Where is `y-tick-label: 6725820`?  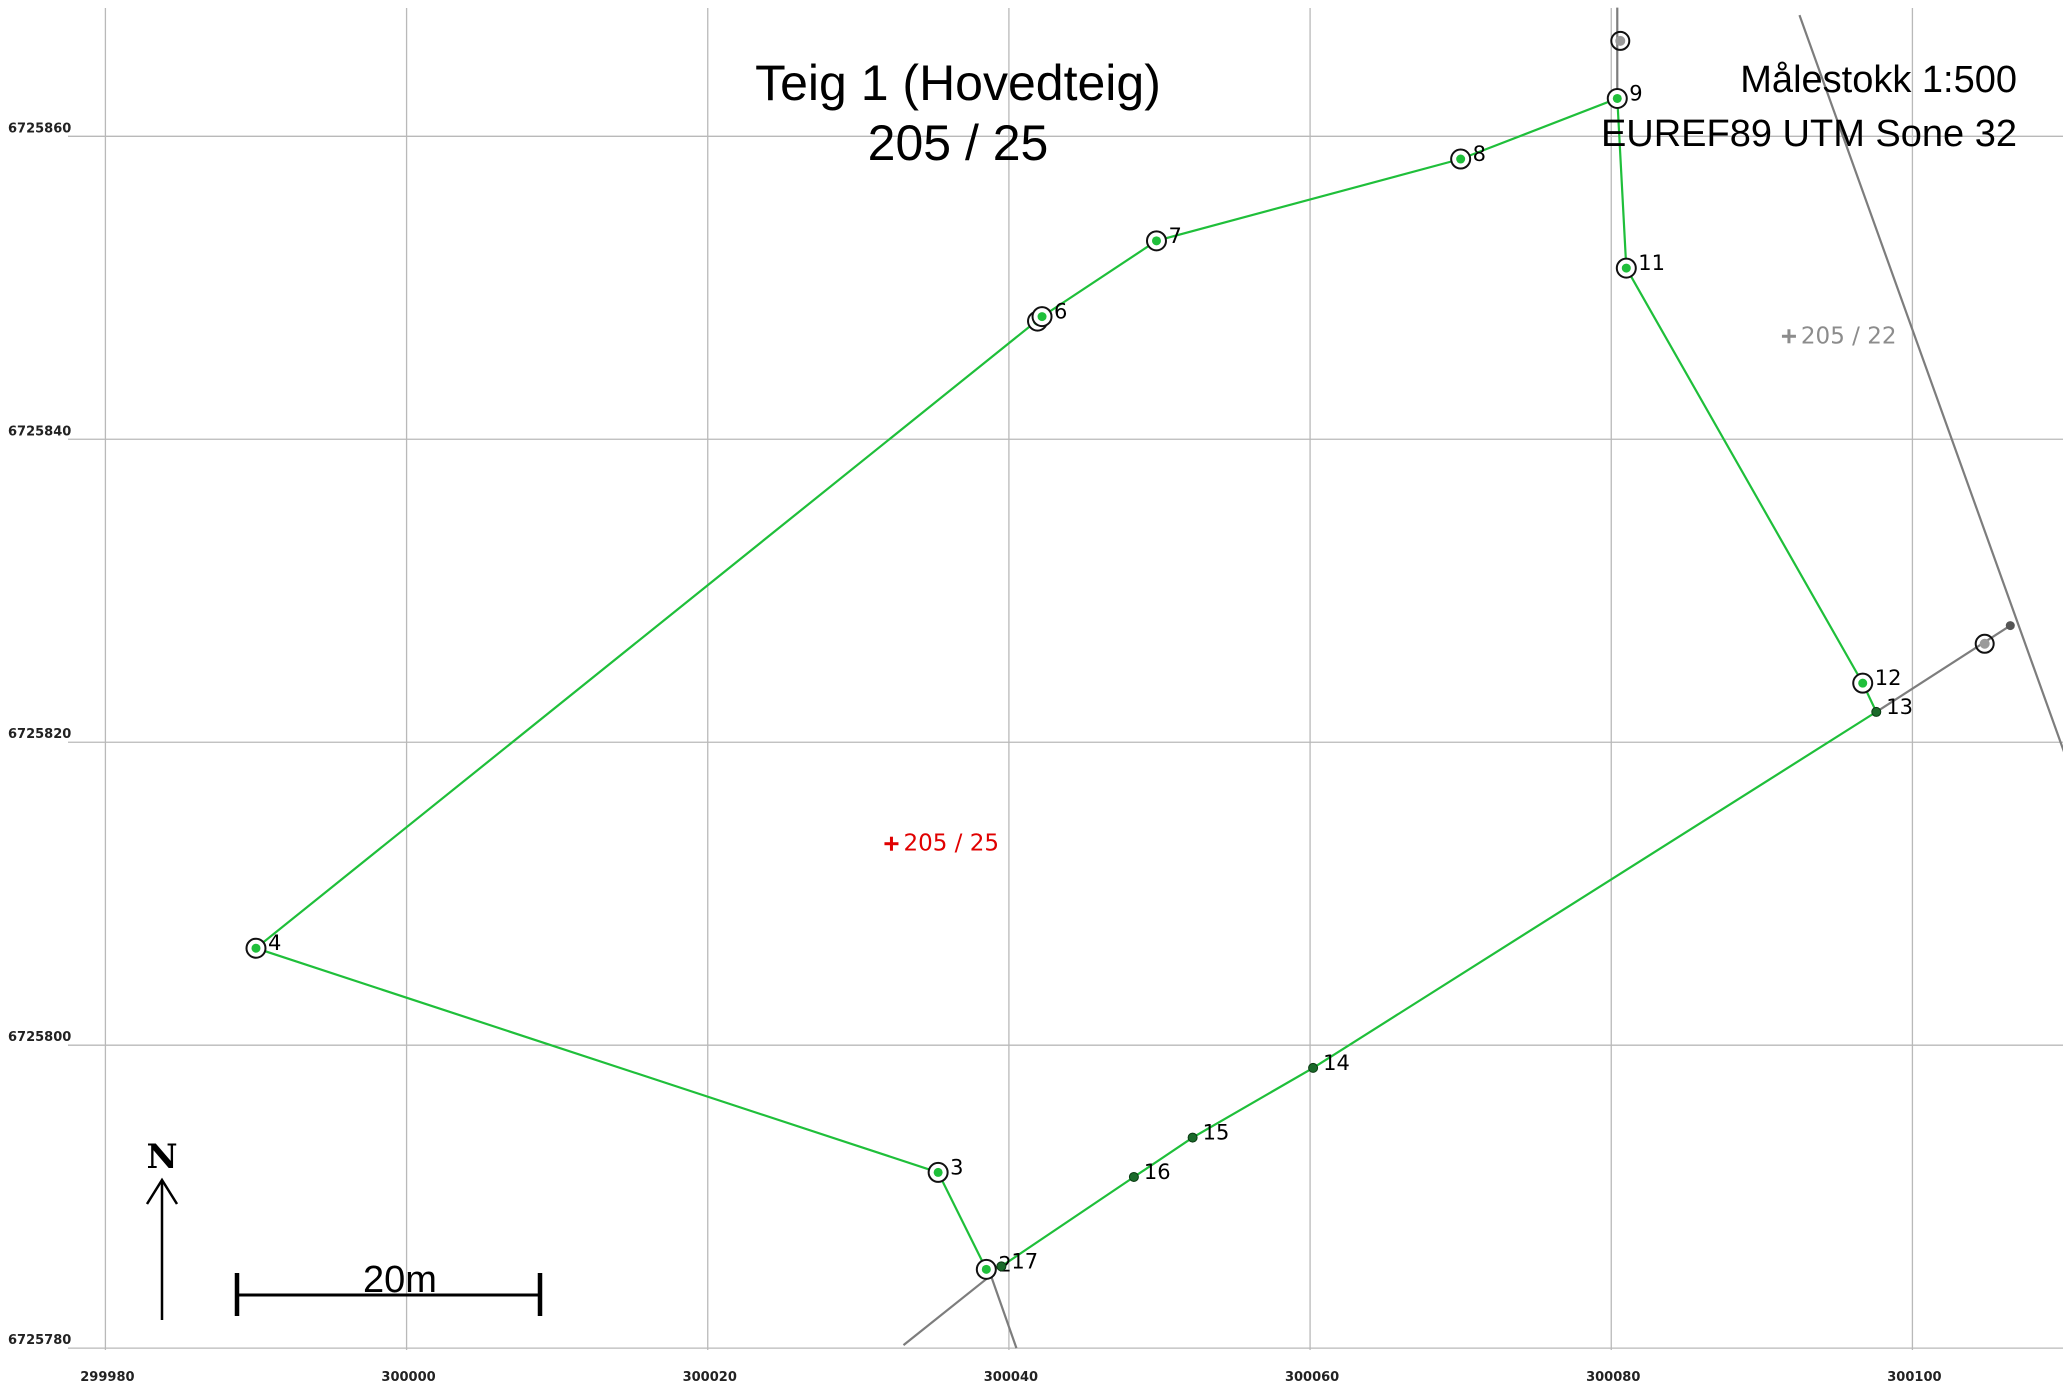 y-tick-label: 6725820 is located at coordinates (39, 734).